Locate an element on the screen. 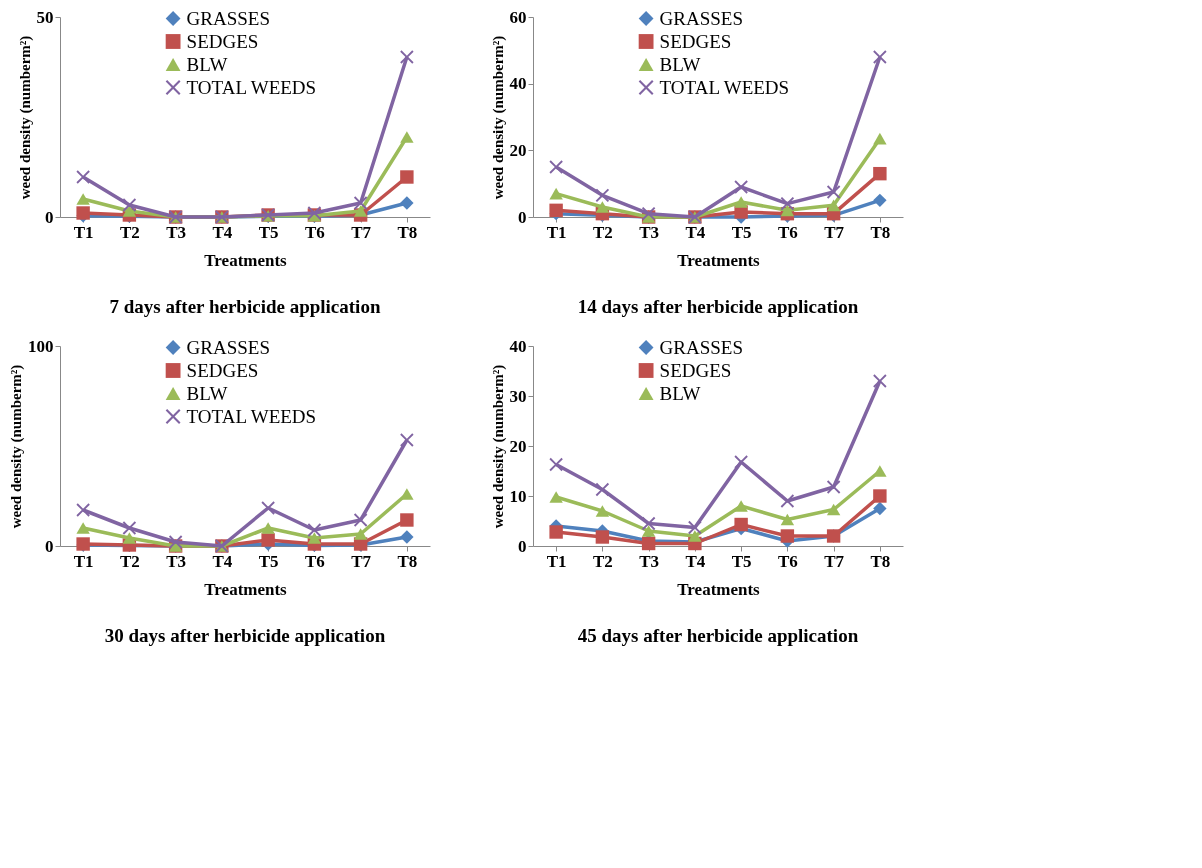 The width and height of the screenshot is (1202, 868). y-tick-label: 100 is located at coordinates (41, 346).